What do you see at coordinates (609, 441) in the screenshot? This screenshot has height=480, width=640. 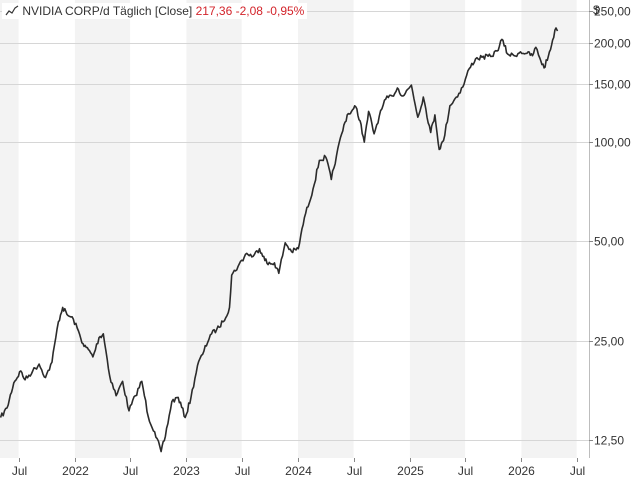 I see `y-tick-label: 12,50` at bounding box center [609, 441].